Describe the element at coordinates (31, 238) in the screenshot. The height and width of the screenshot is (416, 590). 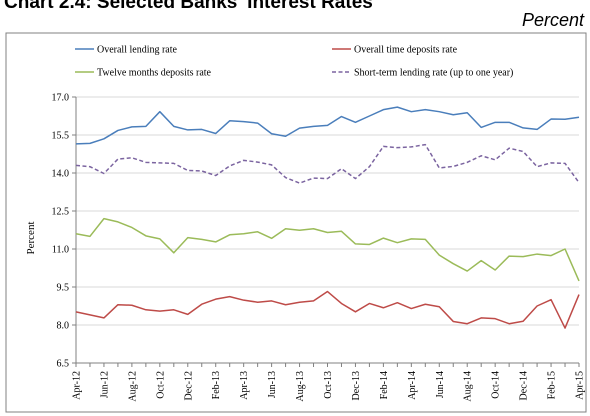
I see `y-axis-title: Percent` at that location.